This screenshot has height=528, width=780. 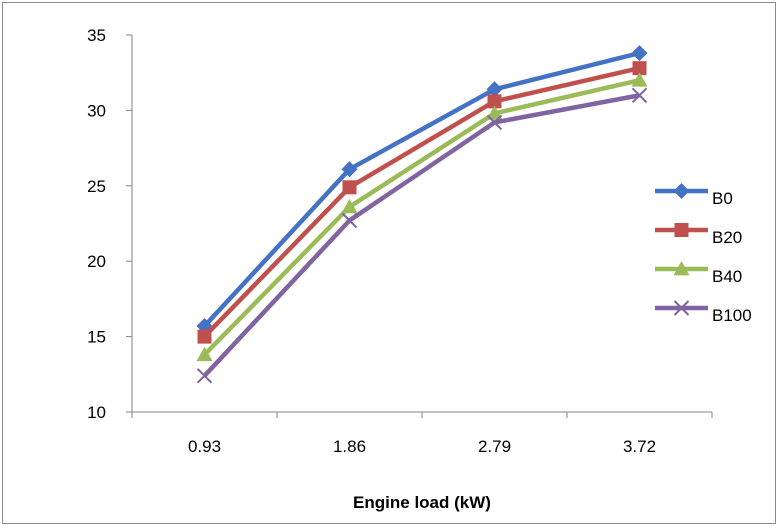 What do you see at coordinates (732, 315) in the screenshot?
I see `legend-label: B100` at bounding box center [732, 315].